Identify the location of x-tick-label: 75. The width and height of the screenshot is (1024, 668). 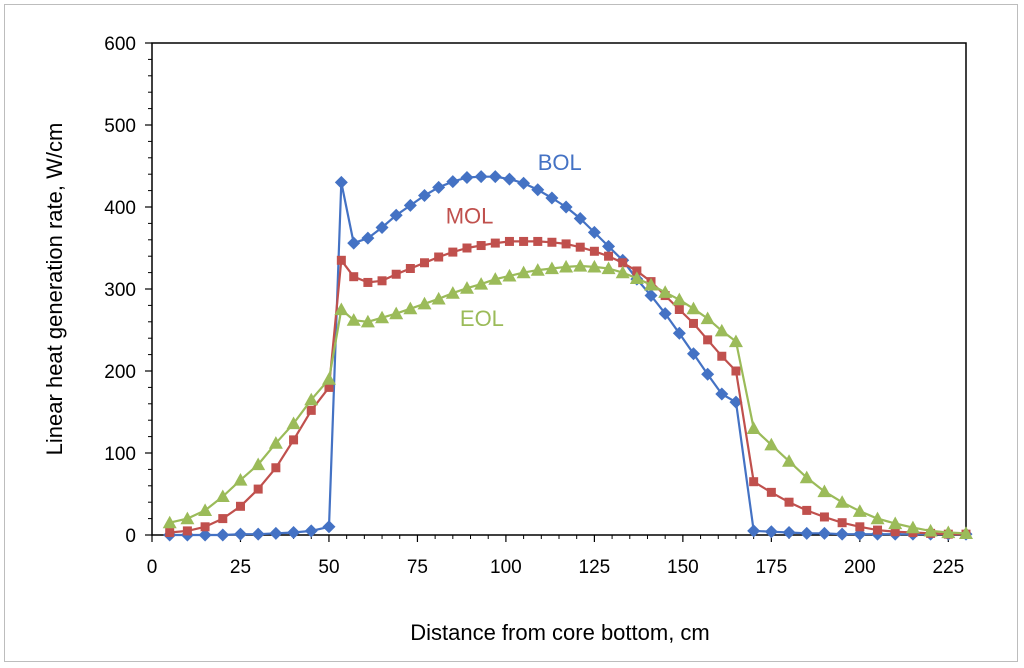
(417, 567).